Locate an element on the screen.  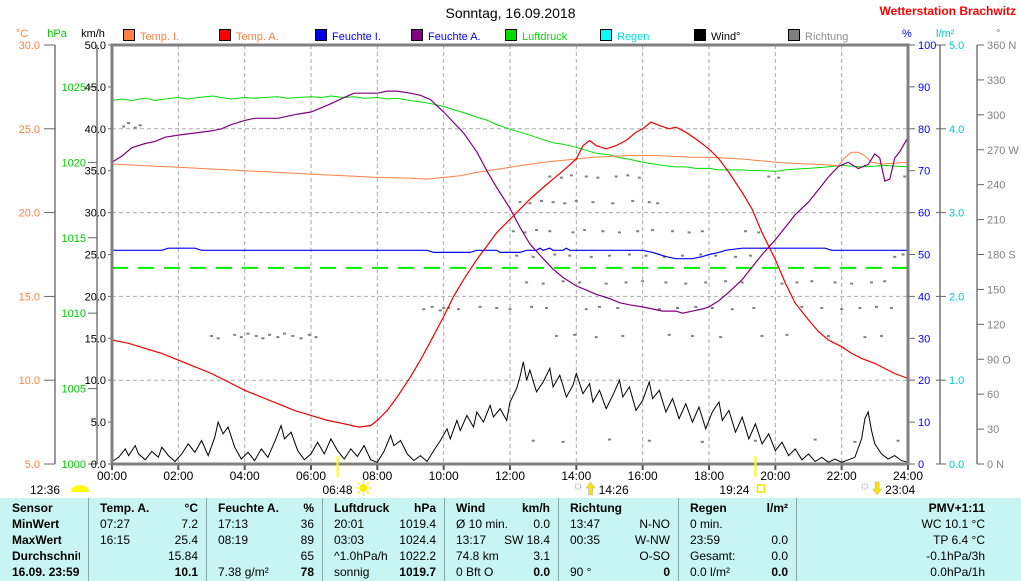
legend-item-temp-a-: Temp. A. is located at coordinates (249, 36).